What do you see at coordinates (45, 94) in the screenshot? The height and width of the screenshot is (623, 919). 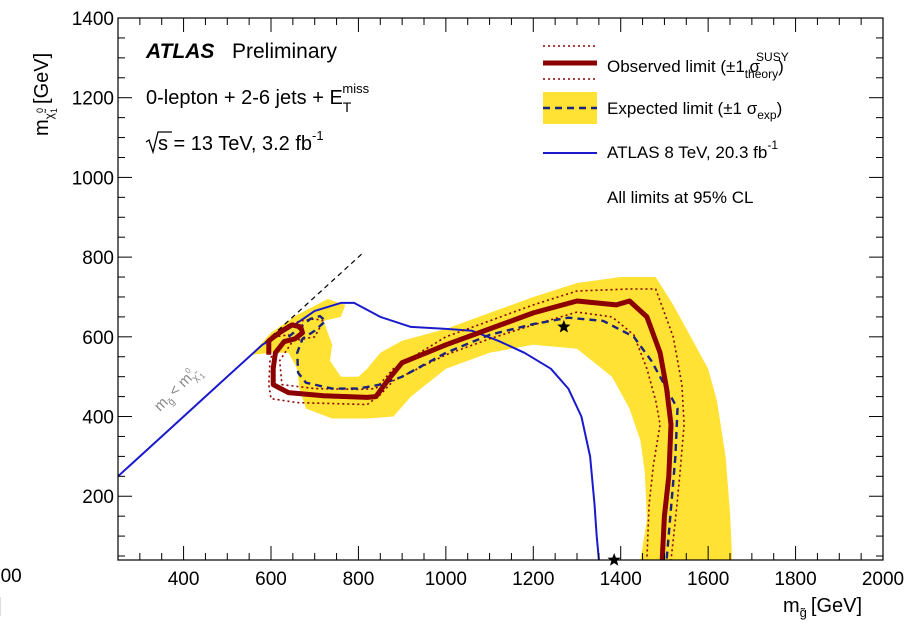 I see `y-axis-title: mχ̃10[GeV]` at bounding box center [45, 94].